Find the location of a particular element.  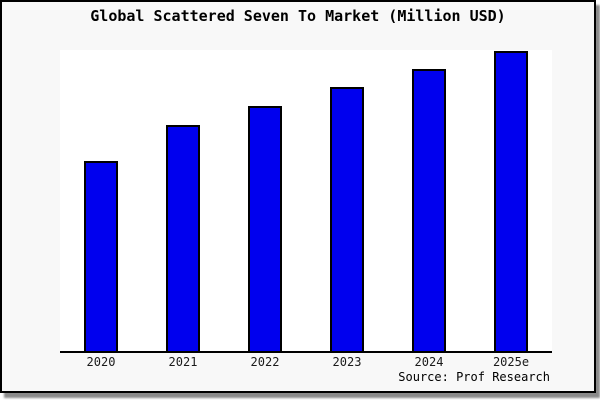

x-axis-labels: 2020 2021 2022 2023 2024 2025e is located at coordinates (306, 363).